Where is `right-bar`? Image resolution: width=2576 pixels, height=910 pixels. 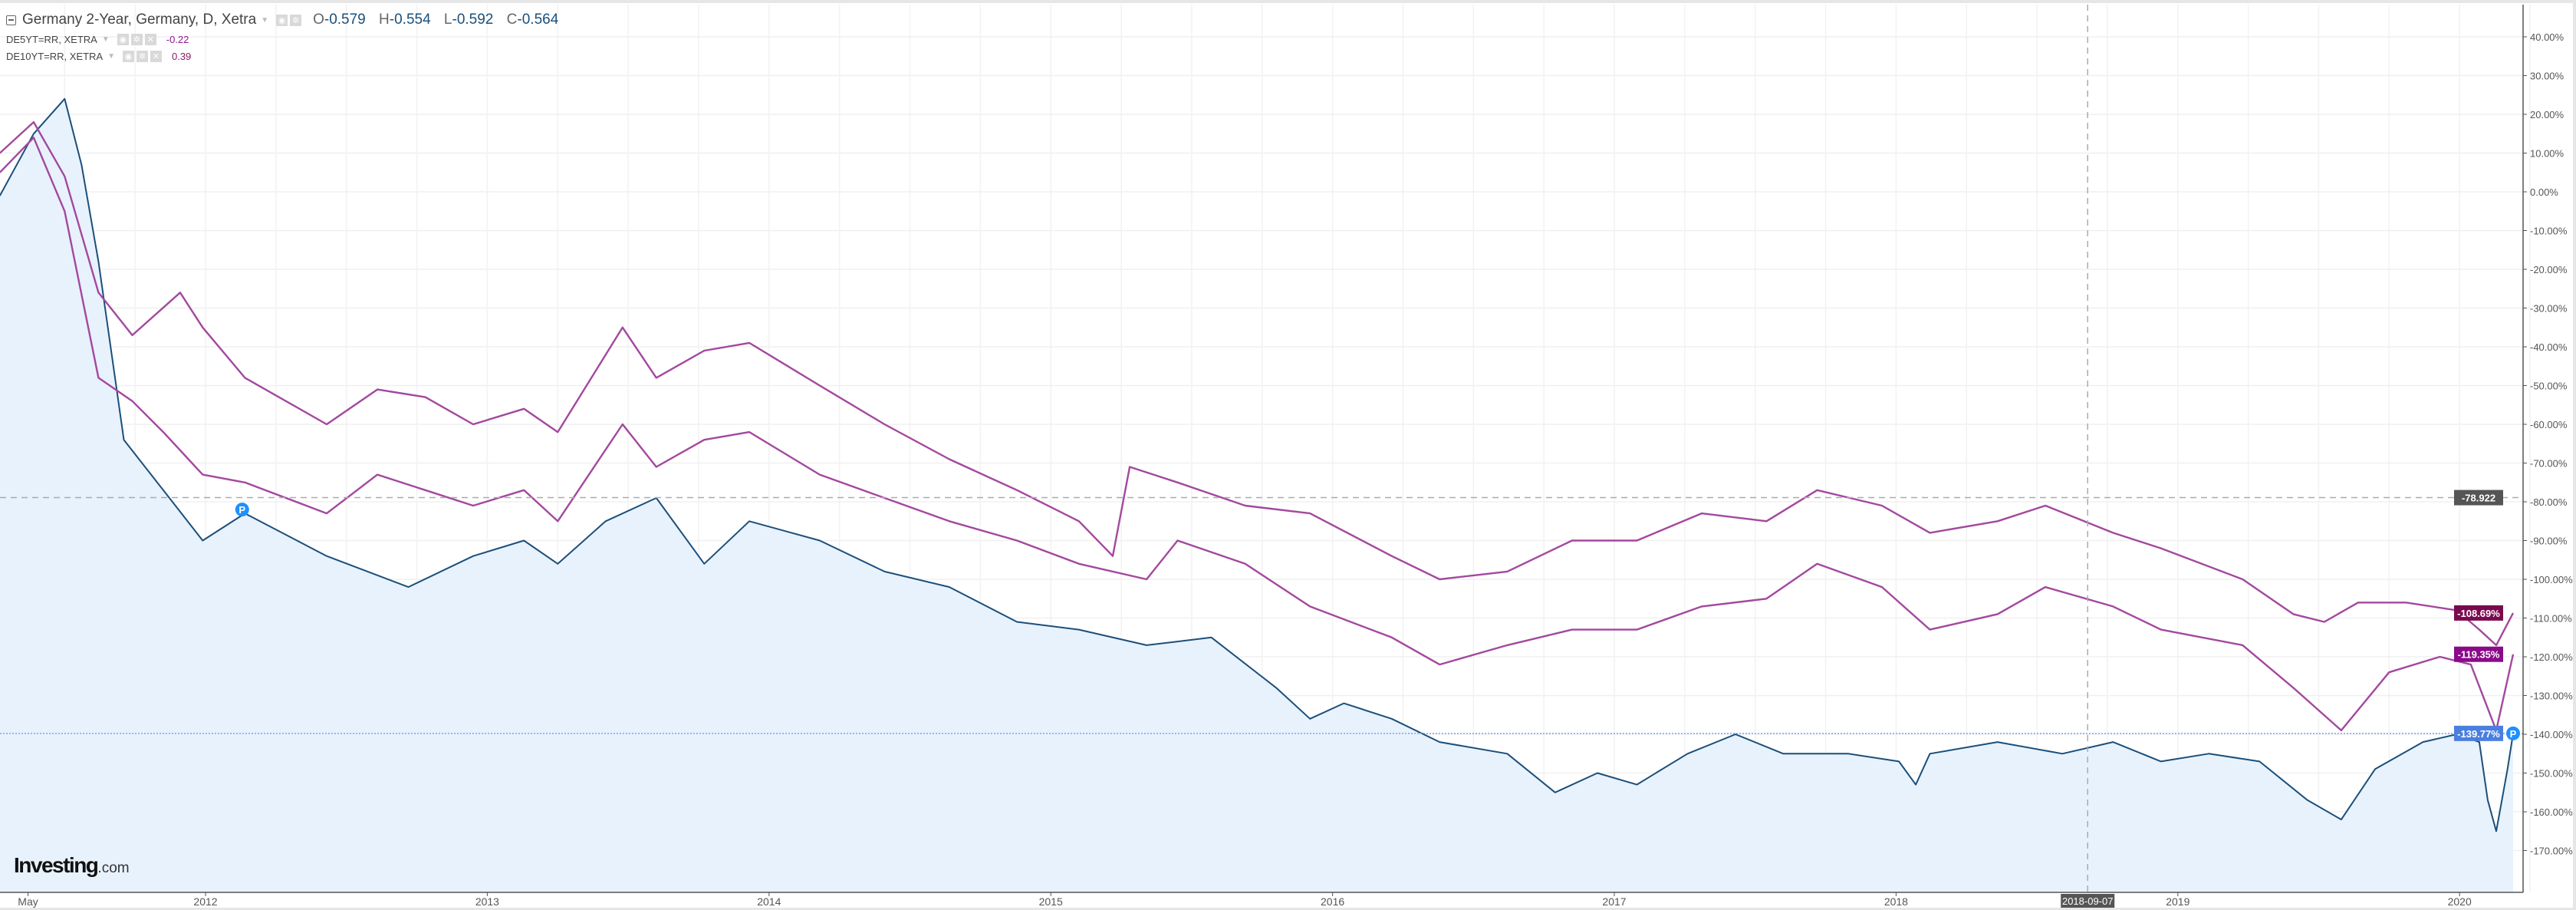
right-bar is located at coordinates (2574, 455).